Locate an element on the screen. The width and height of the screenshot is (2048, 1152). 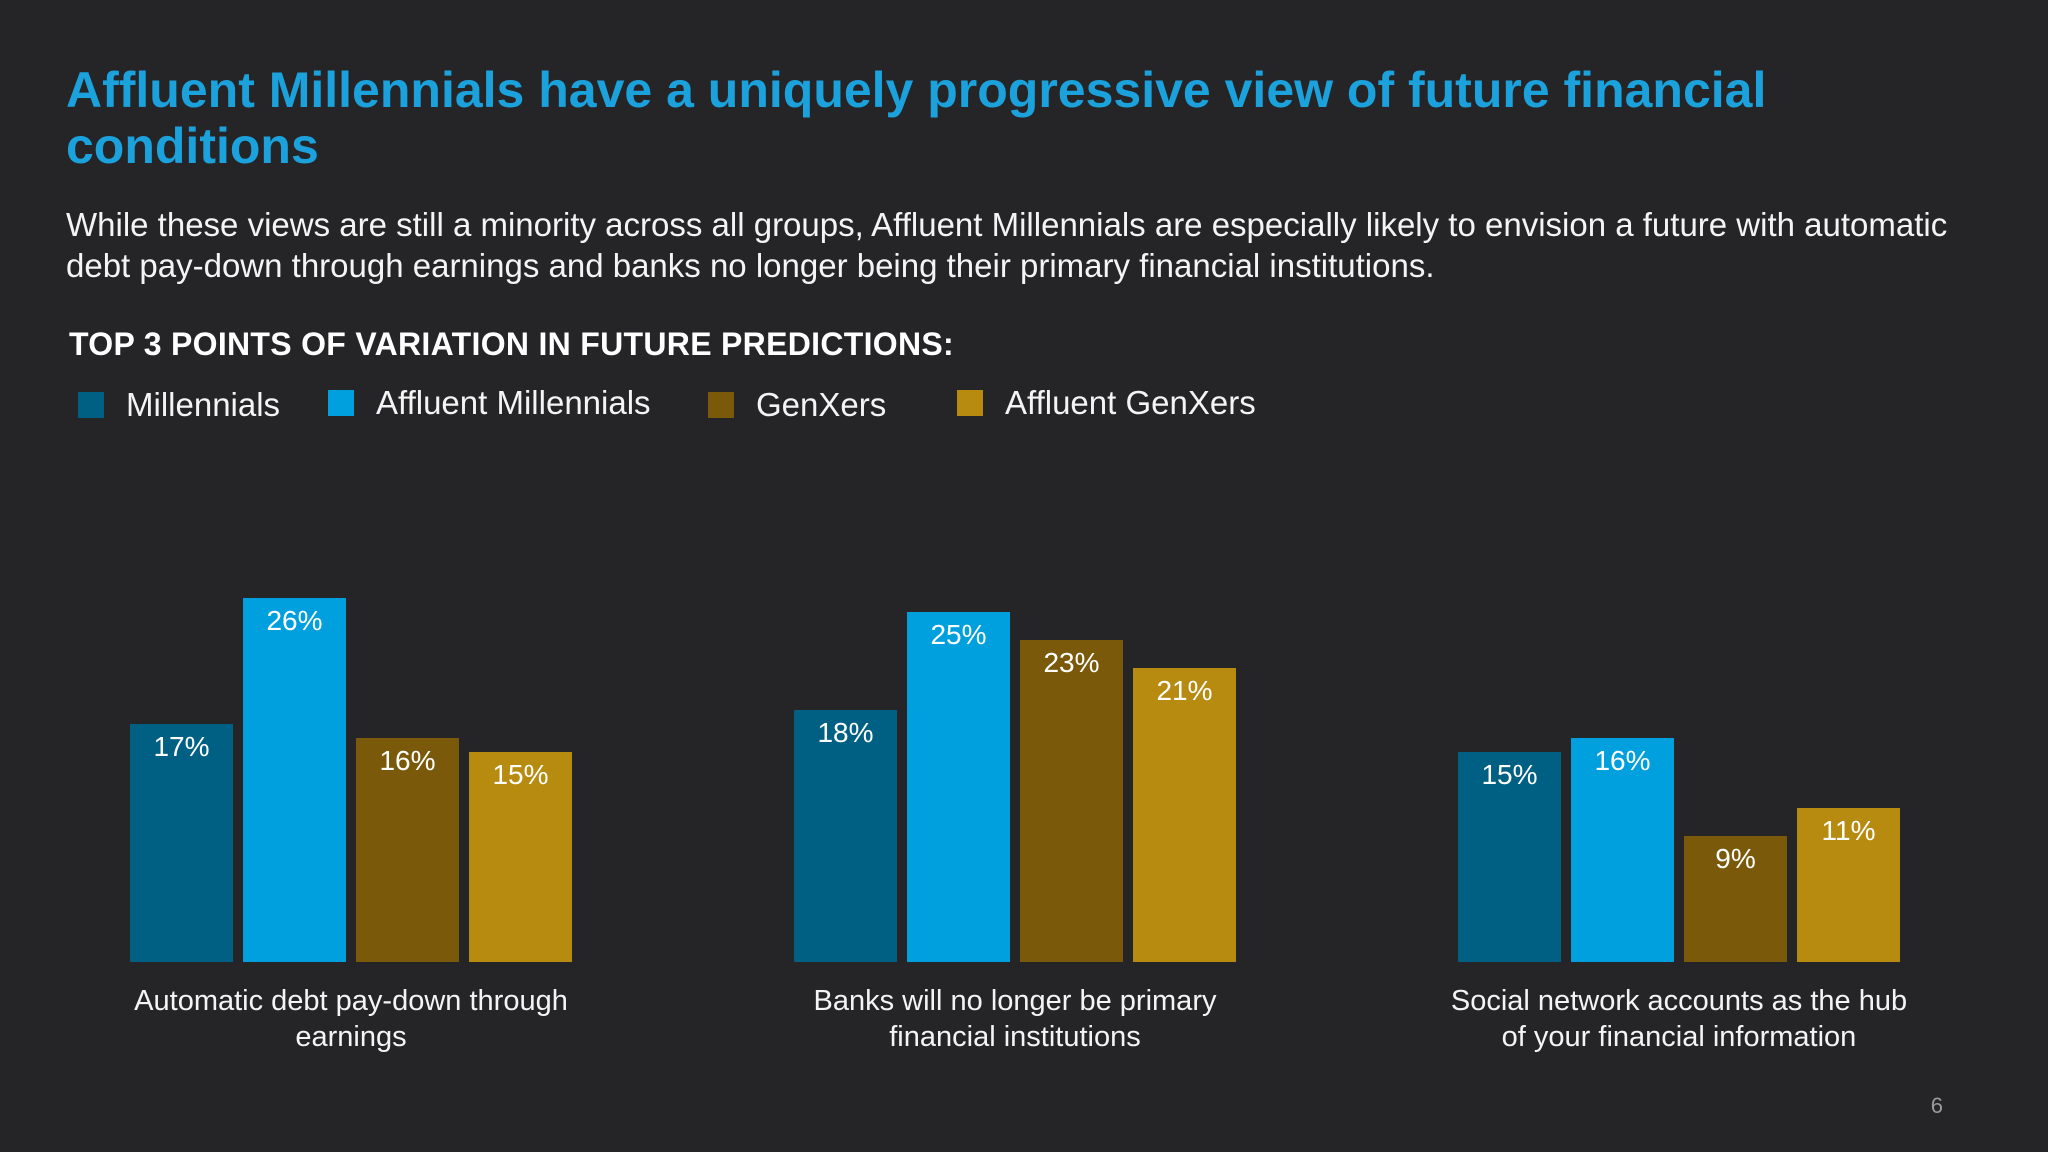
category-label-2-line-2: financial institutions is located at coordinates (1014, 1037).